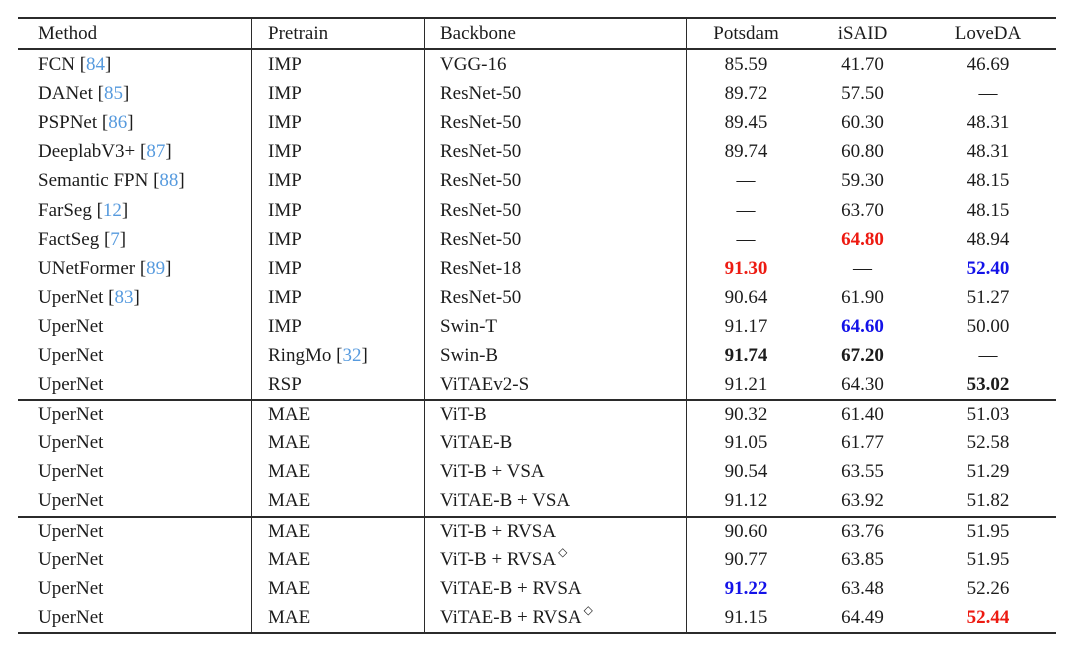 This screenshot has height=649, width=1080. I want to click on loveda-cell: 51.27, so click(988, 297).